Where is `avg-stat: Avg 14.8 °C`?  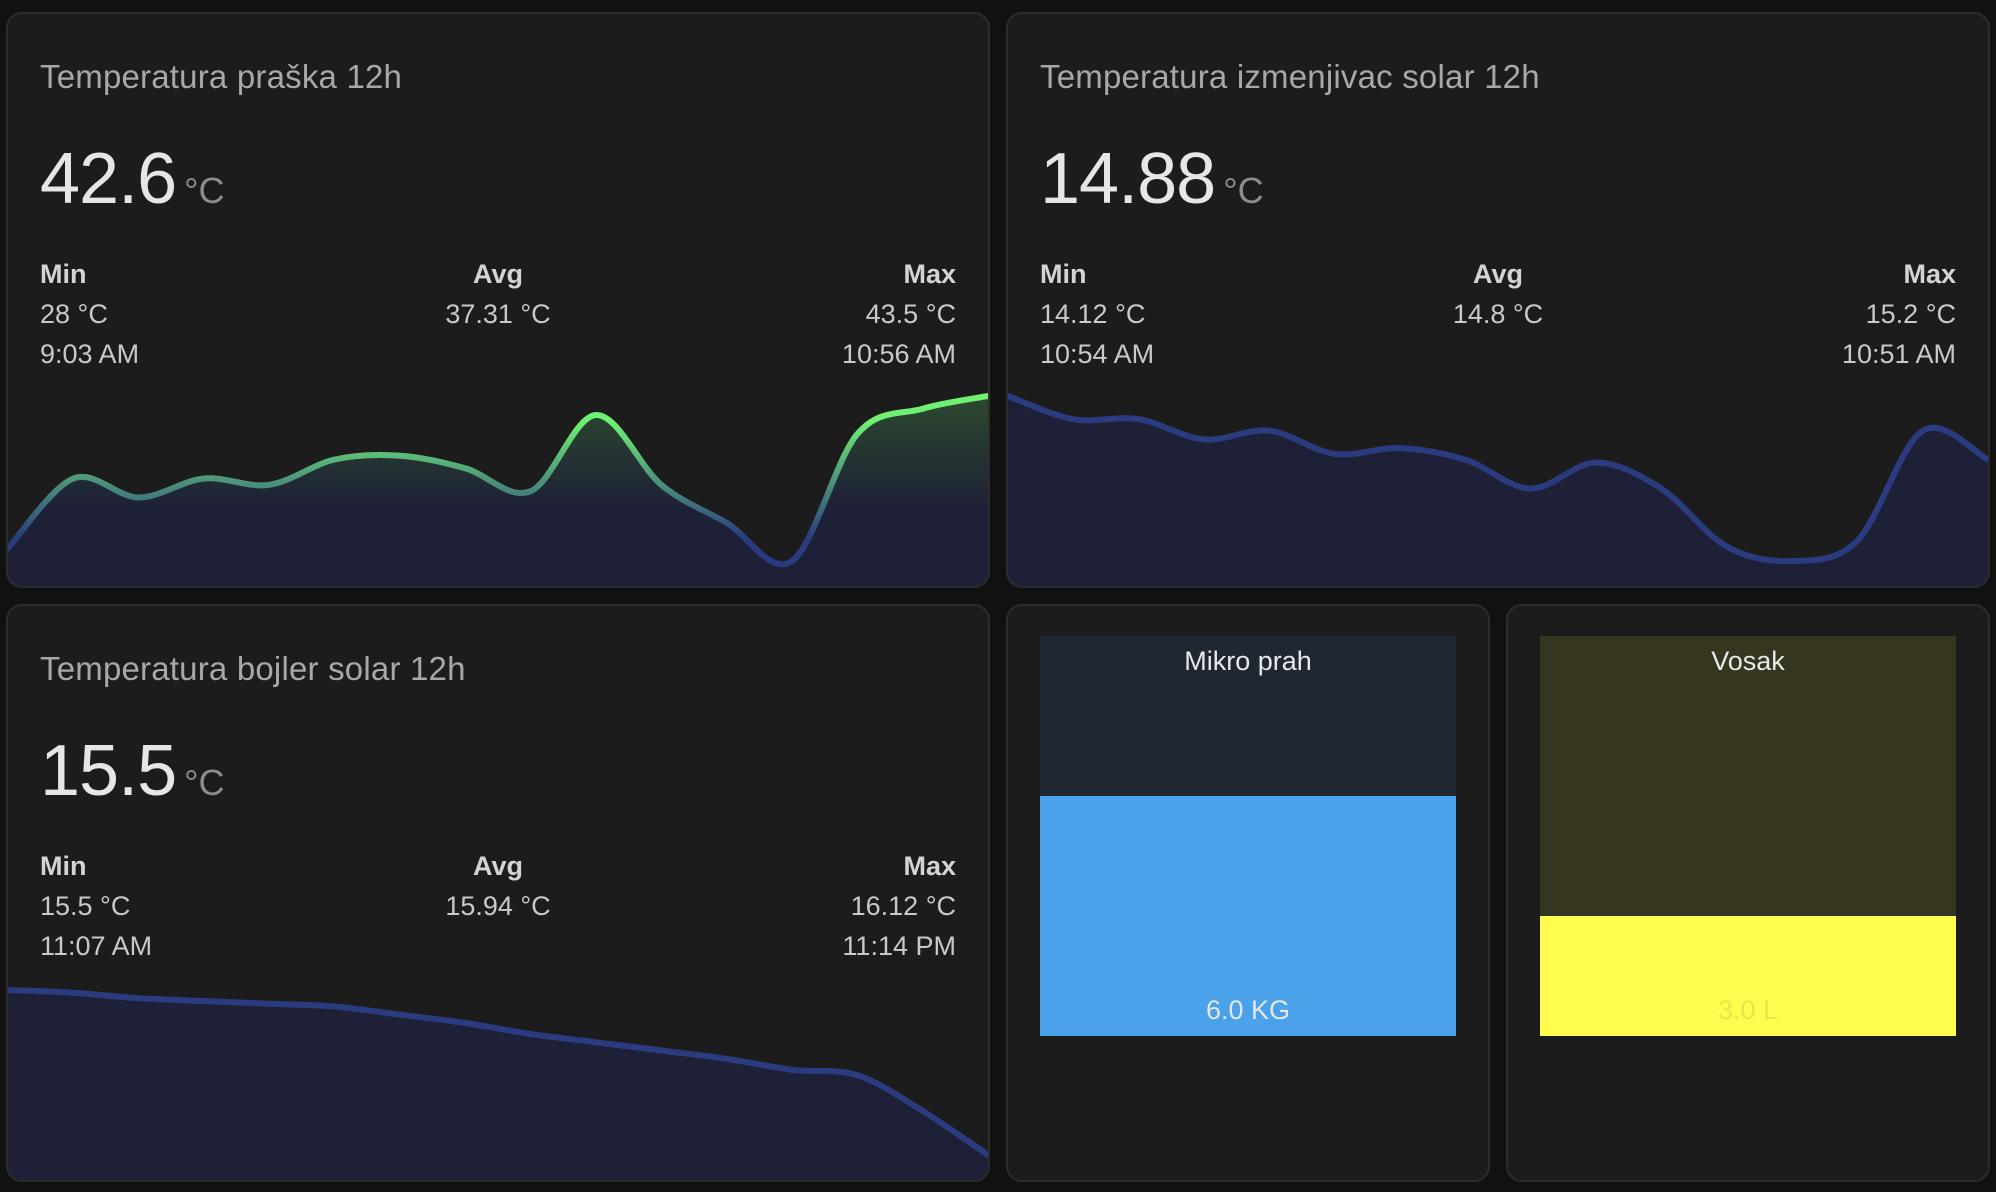
avg-stat: Avg 14.8 °C is located at coordinates (1498, 294).